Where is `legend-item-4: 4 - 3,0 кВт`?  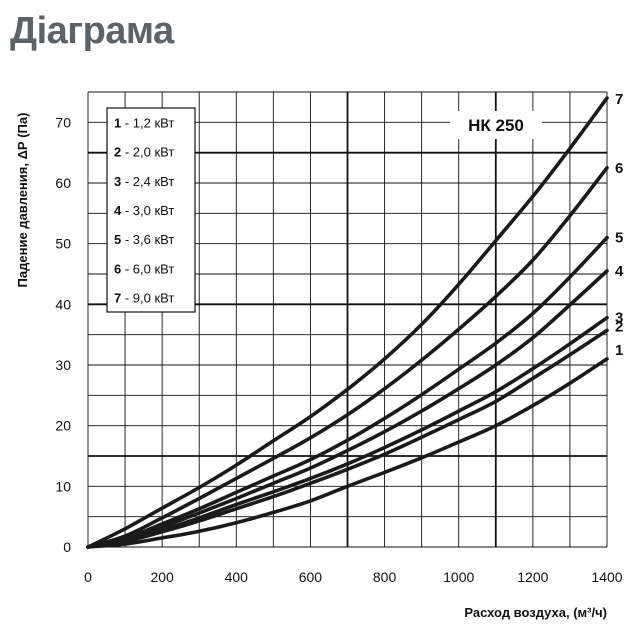
legend-item-4: 4 - 3,0 кВт is located at coordinates (144, 210).